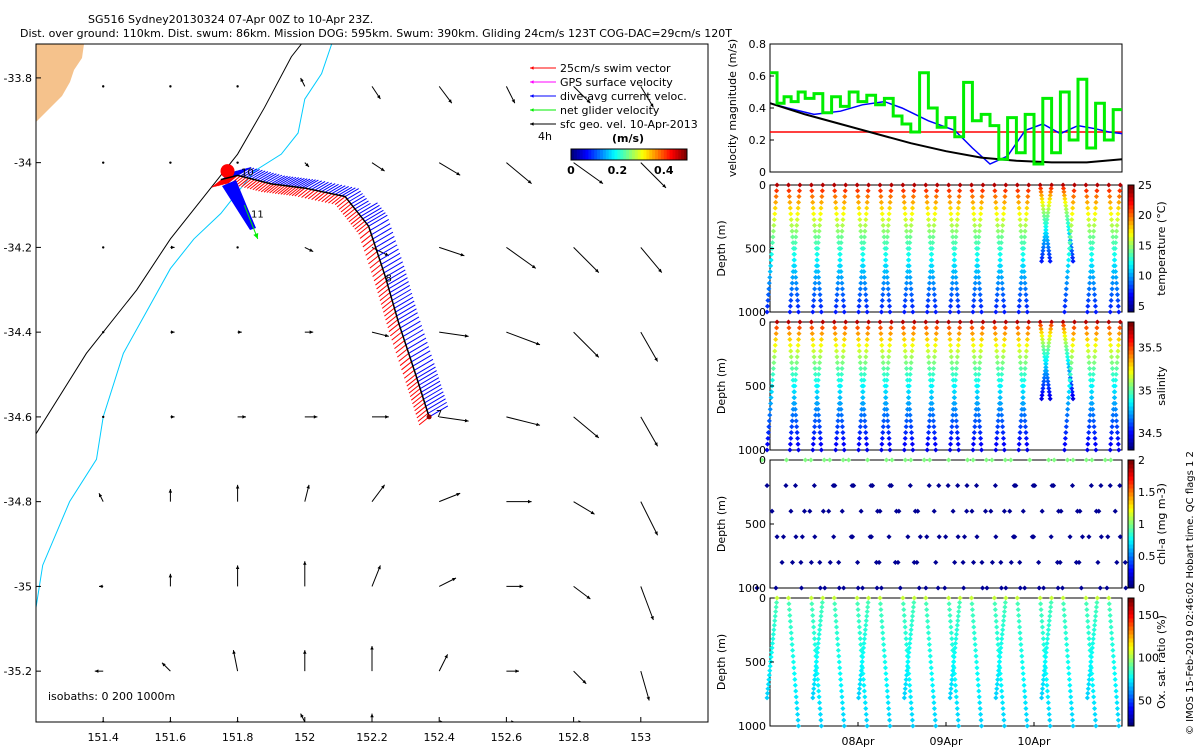 The height and width of the screenshot is (750, 1200). I want to click on map-x-tick-label: 152.4, so click(439, 737).